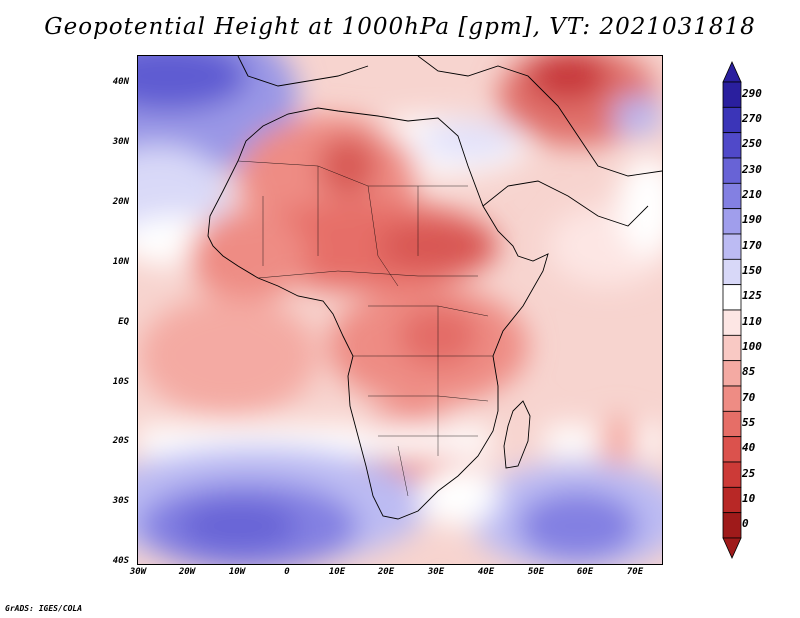 The image size is (800, 618). I want to click on colorbar-tick-label: 170, so click(752, 245).